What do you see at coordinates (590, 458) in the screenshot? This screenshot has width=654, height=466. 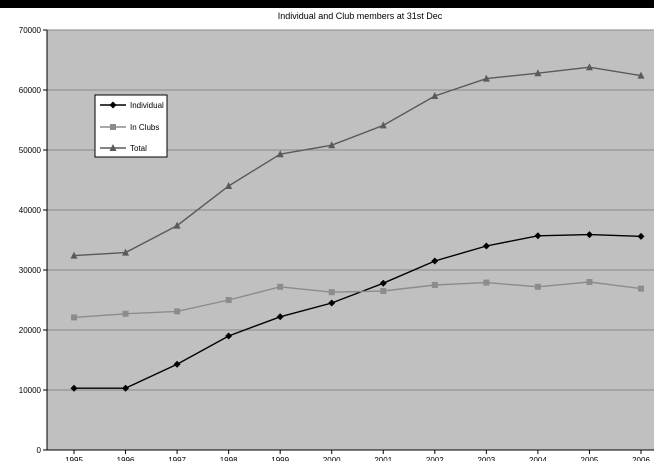 I see `x-tick-label: 2005` at bounding box center [590, 458].